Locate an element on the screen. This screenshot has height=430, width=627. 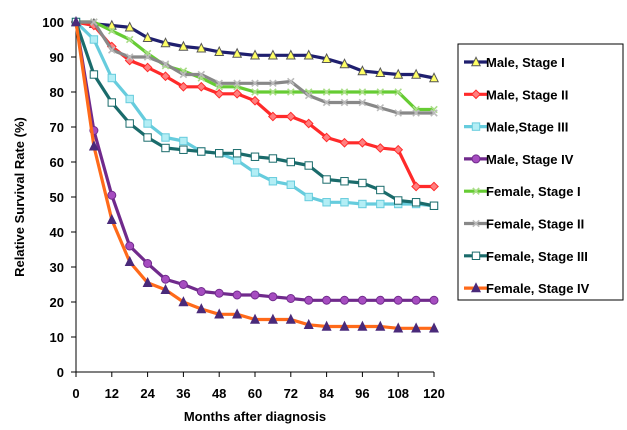
x-tick-label: 120 is located at coordinates (434, 393).